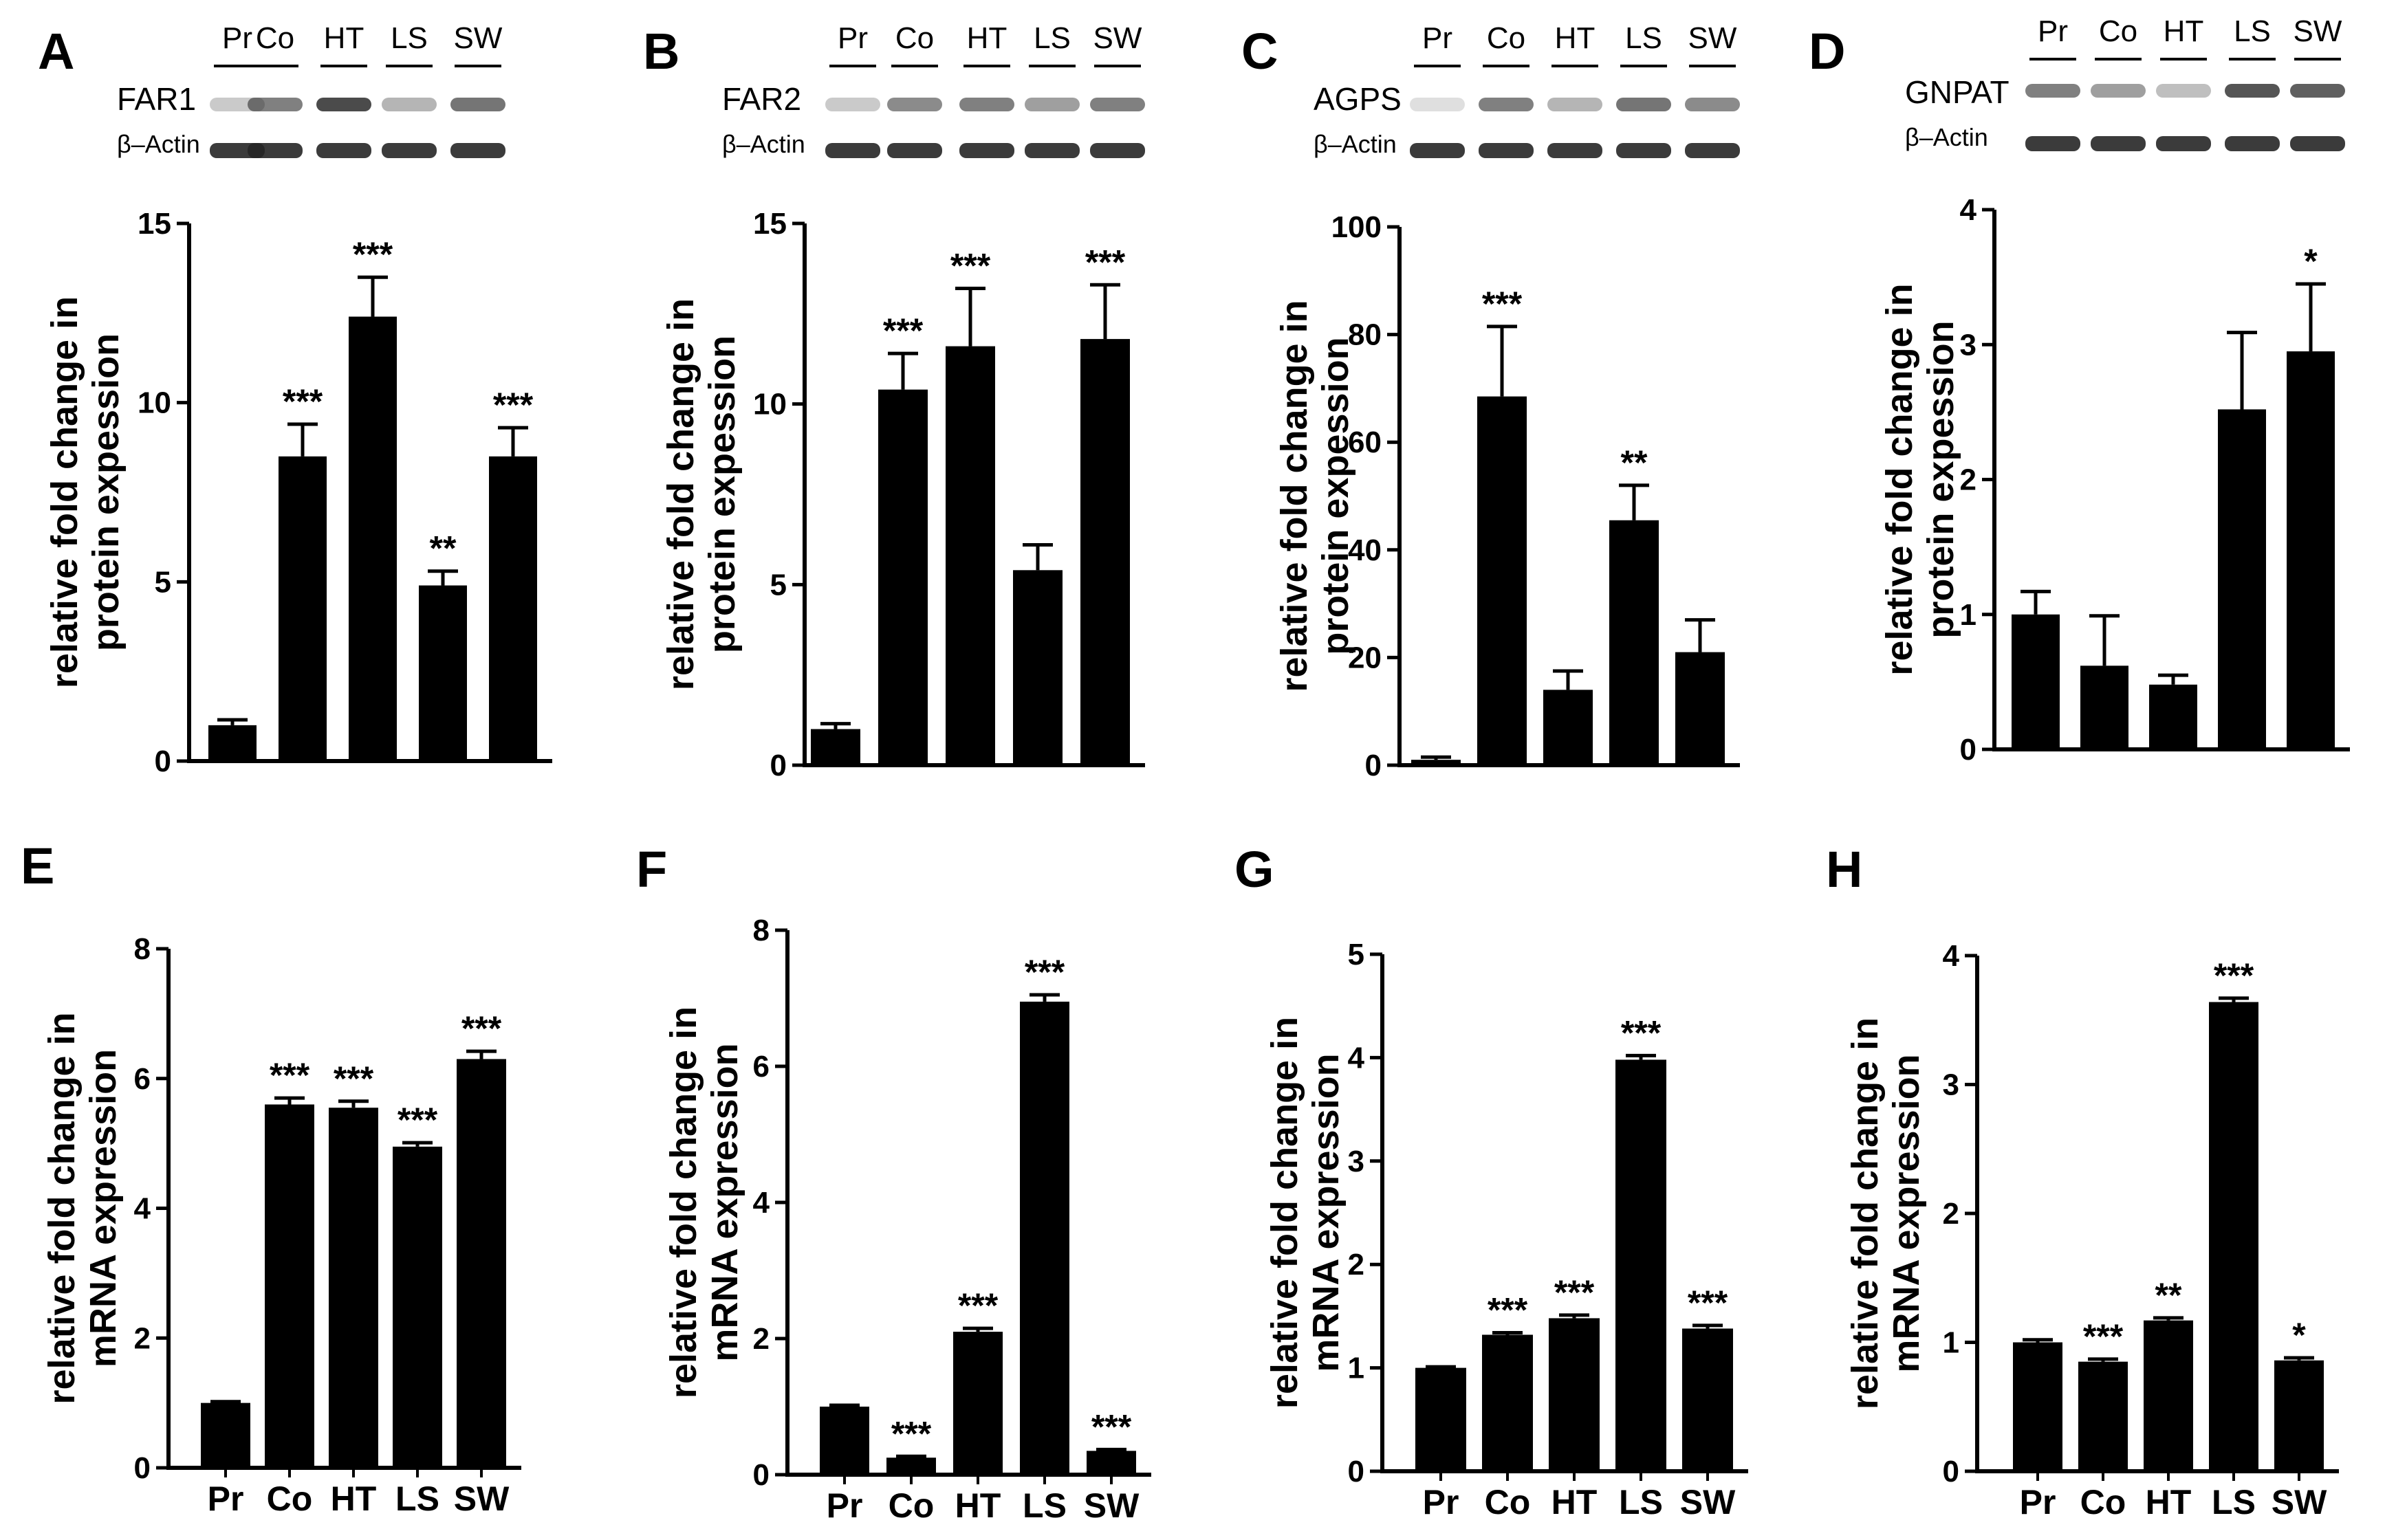 The height and width of the screenshot is (1540, 2385). I want to click on lane-label: Pr, so click(853, 38).